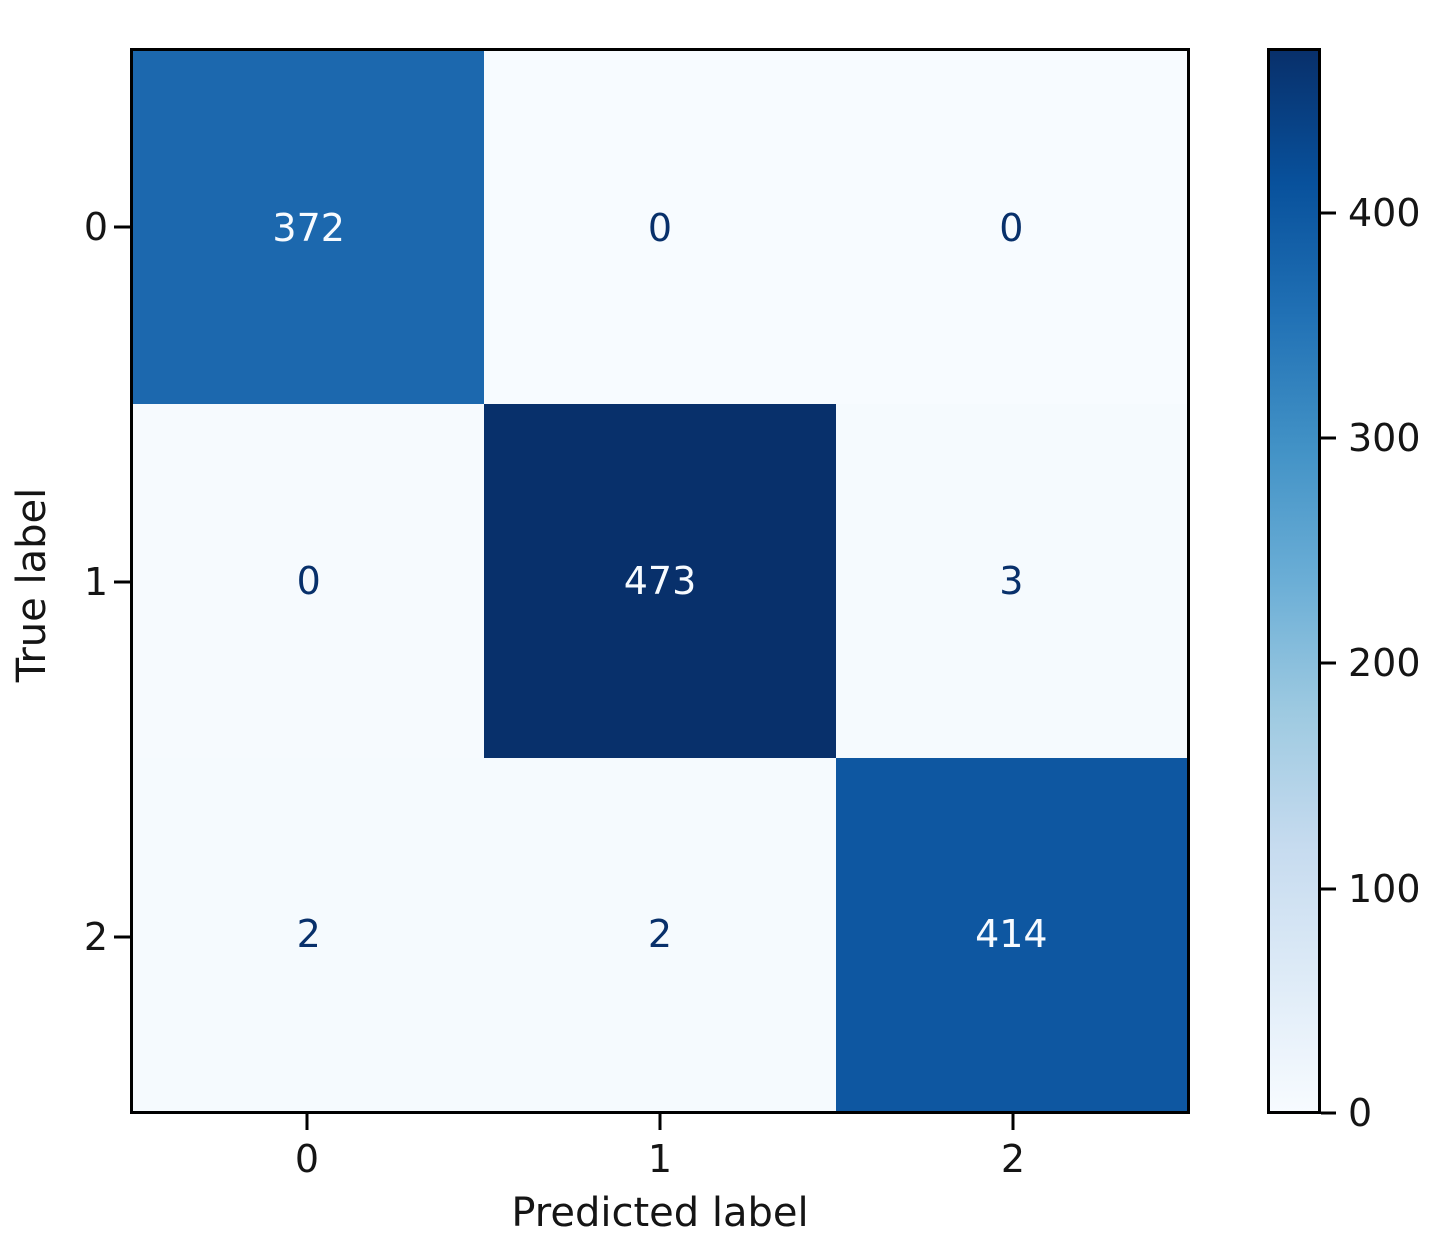  I want to click on matrix-cell: 473, so click(660, 581).